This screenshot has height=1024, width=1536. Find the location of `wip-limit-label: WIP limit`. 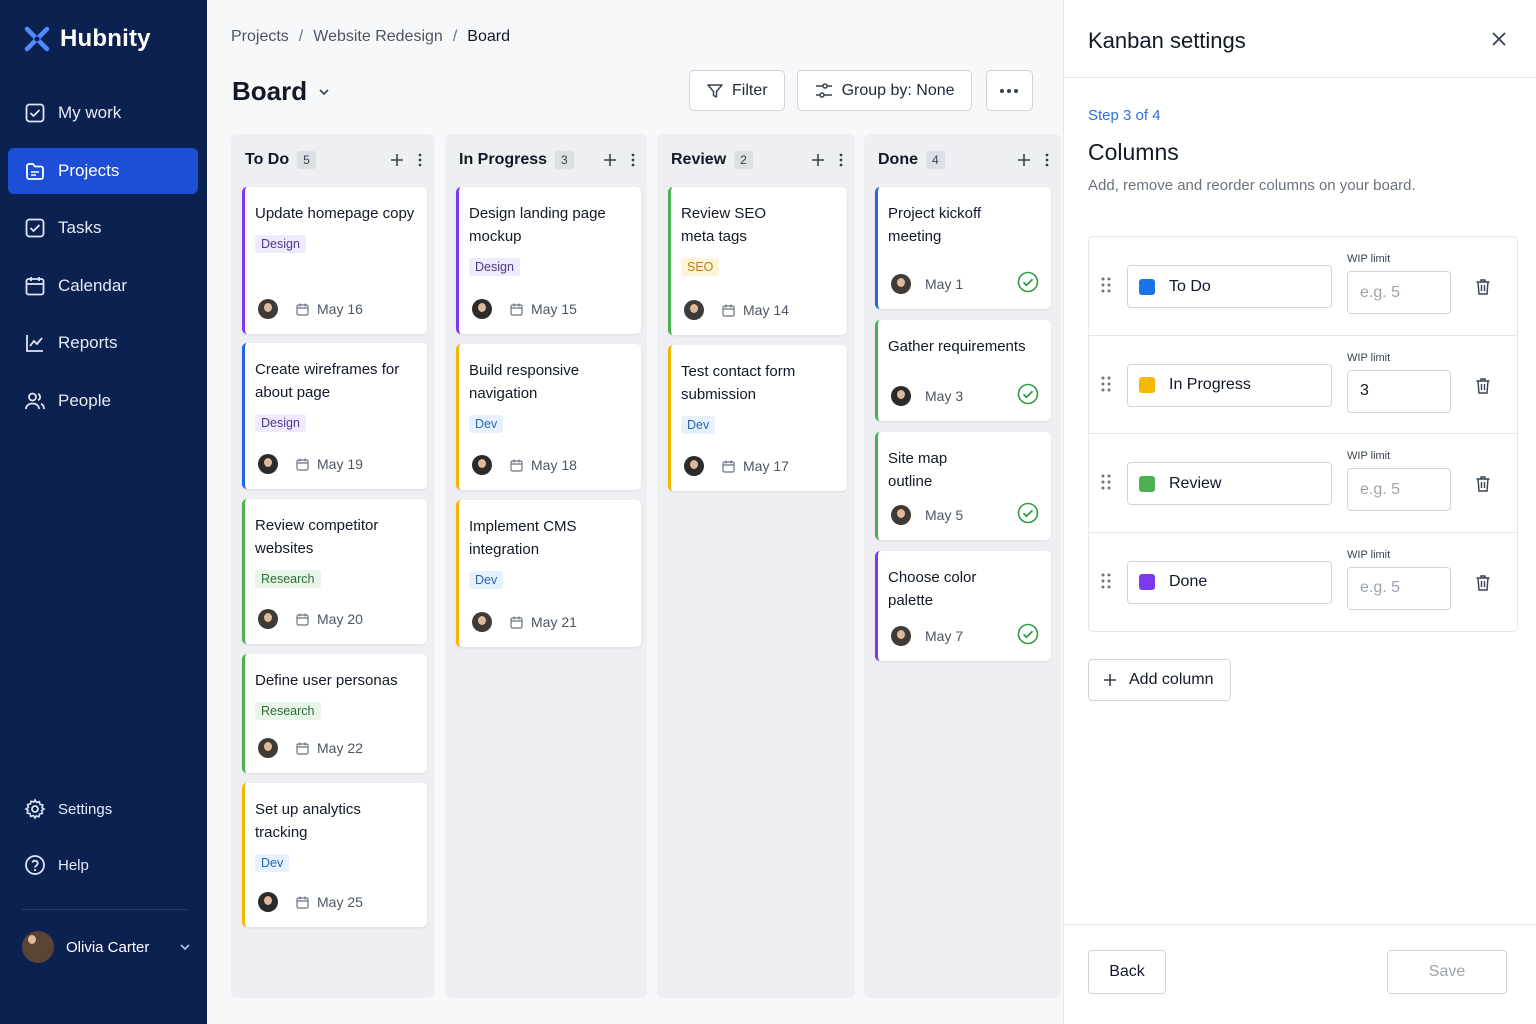

wip-limit-label: WIP limit is located at coordinates (1369, 456).